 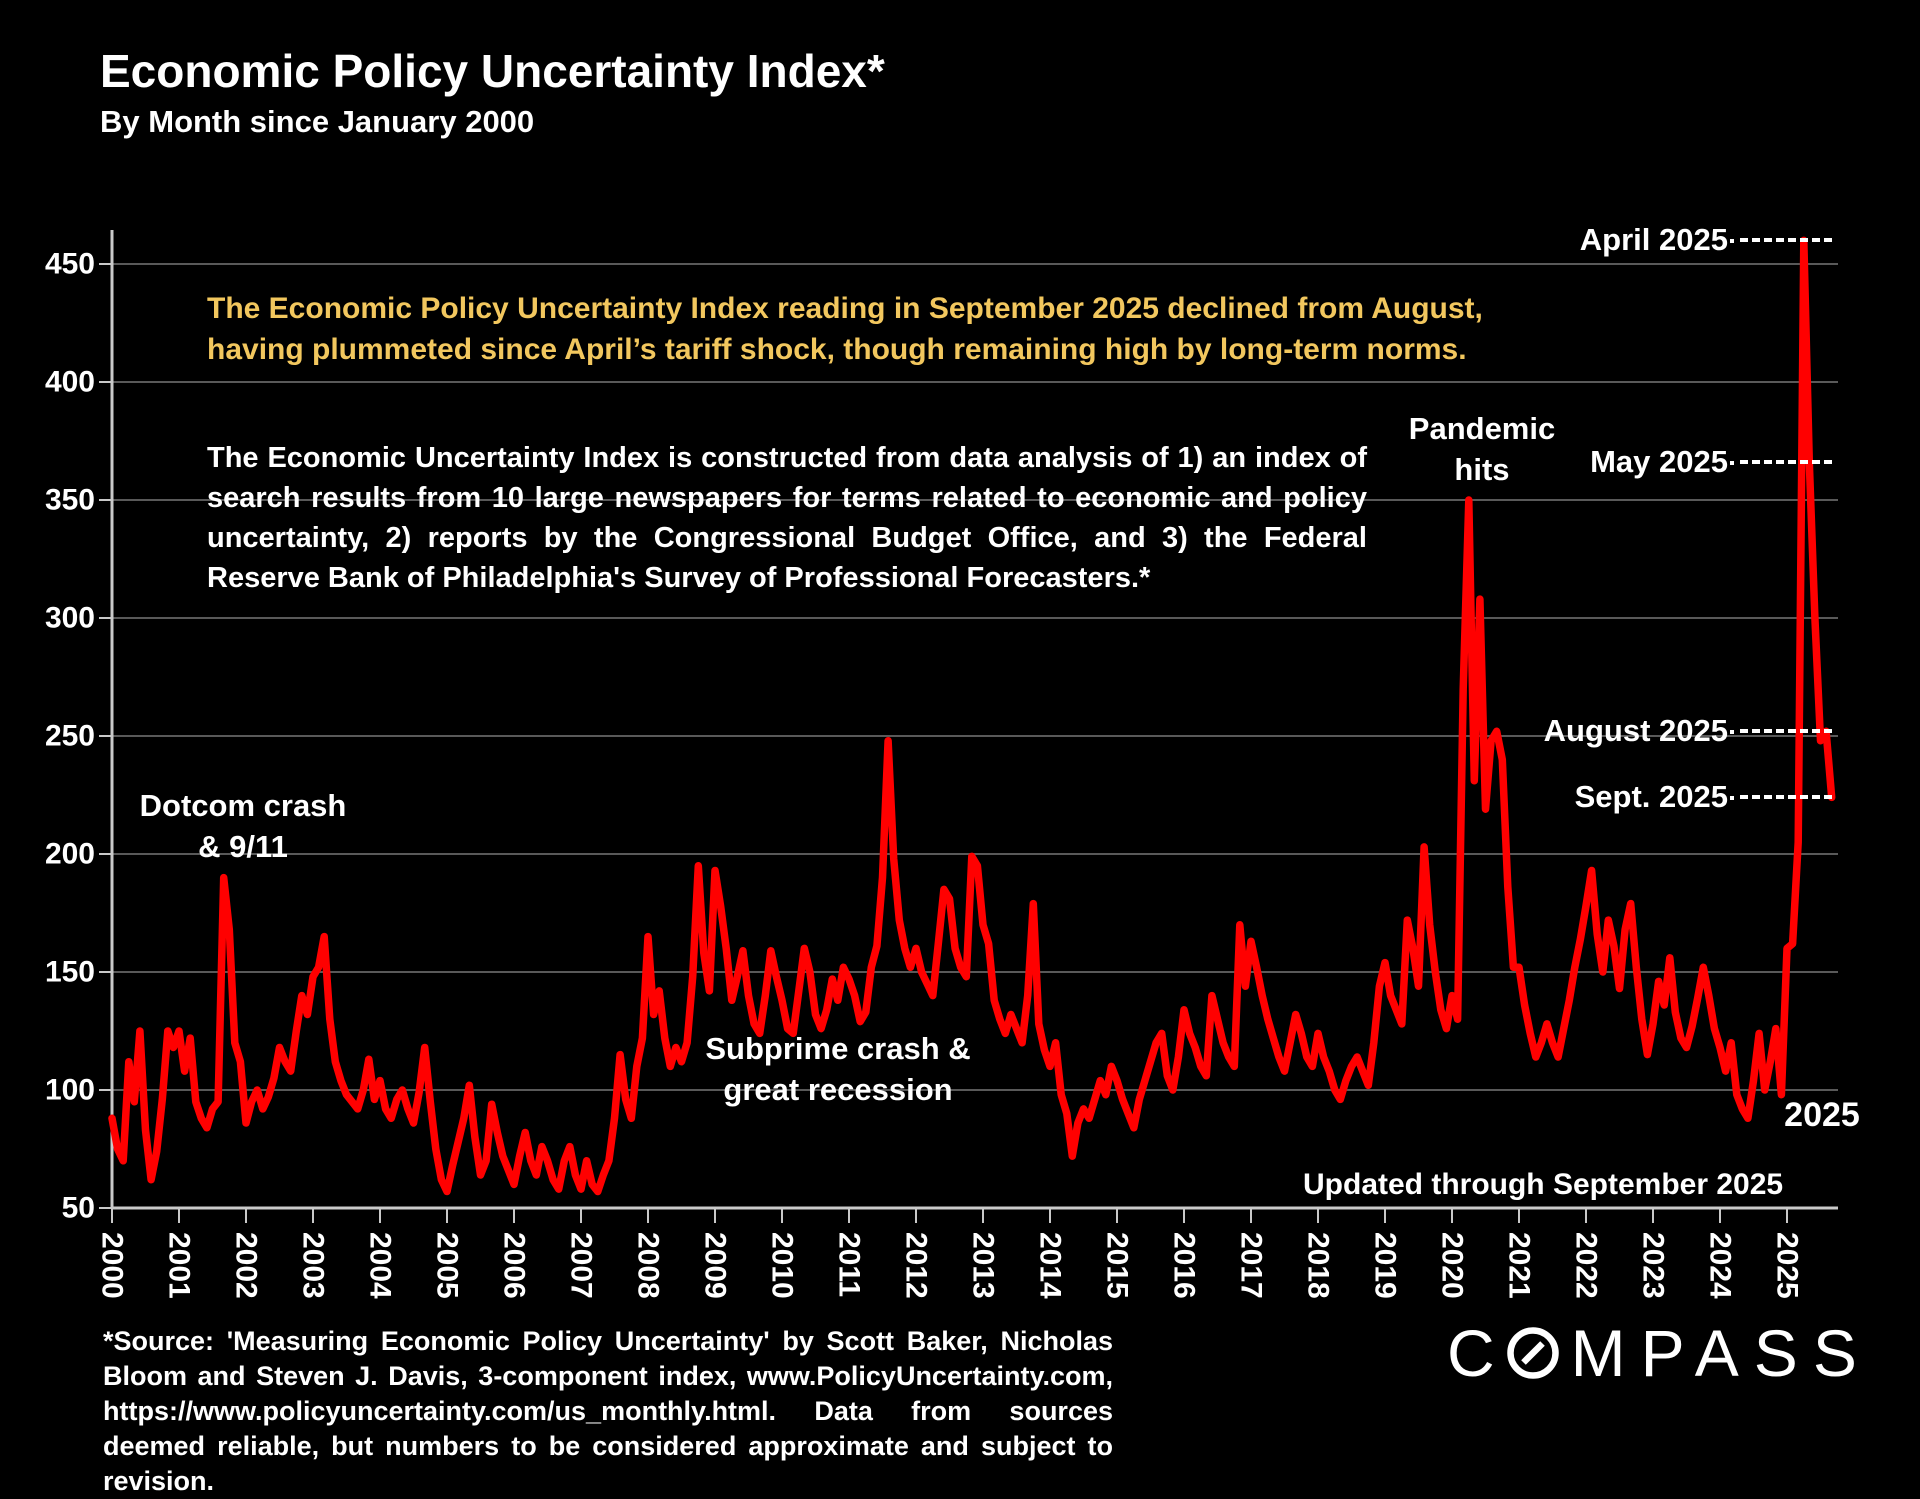 I want to click on x-axis-label: 2022, so click(x=1586, y=1265).